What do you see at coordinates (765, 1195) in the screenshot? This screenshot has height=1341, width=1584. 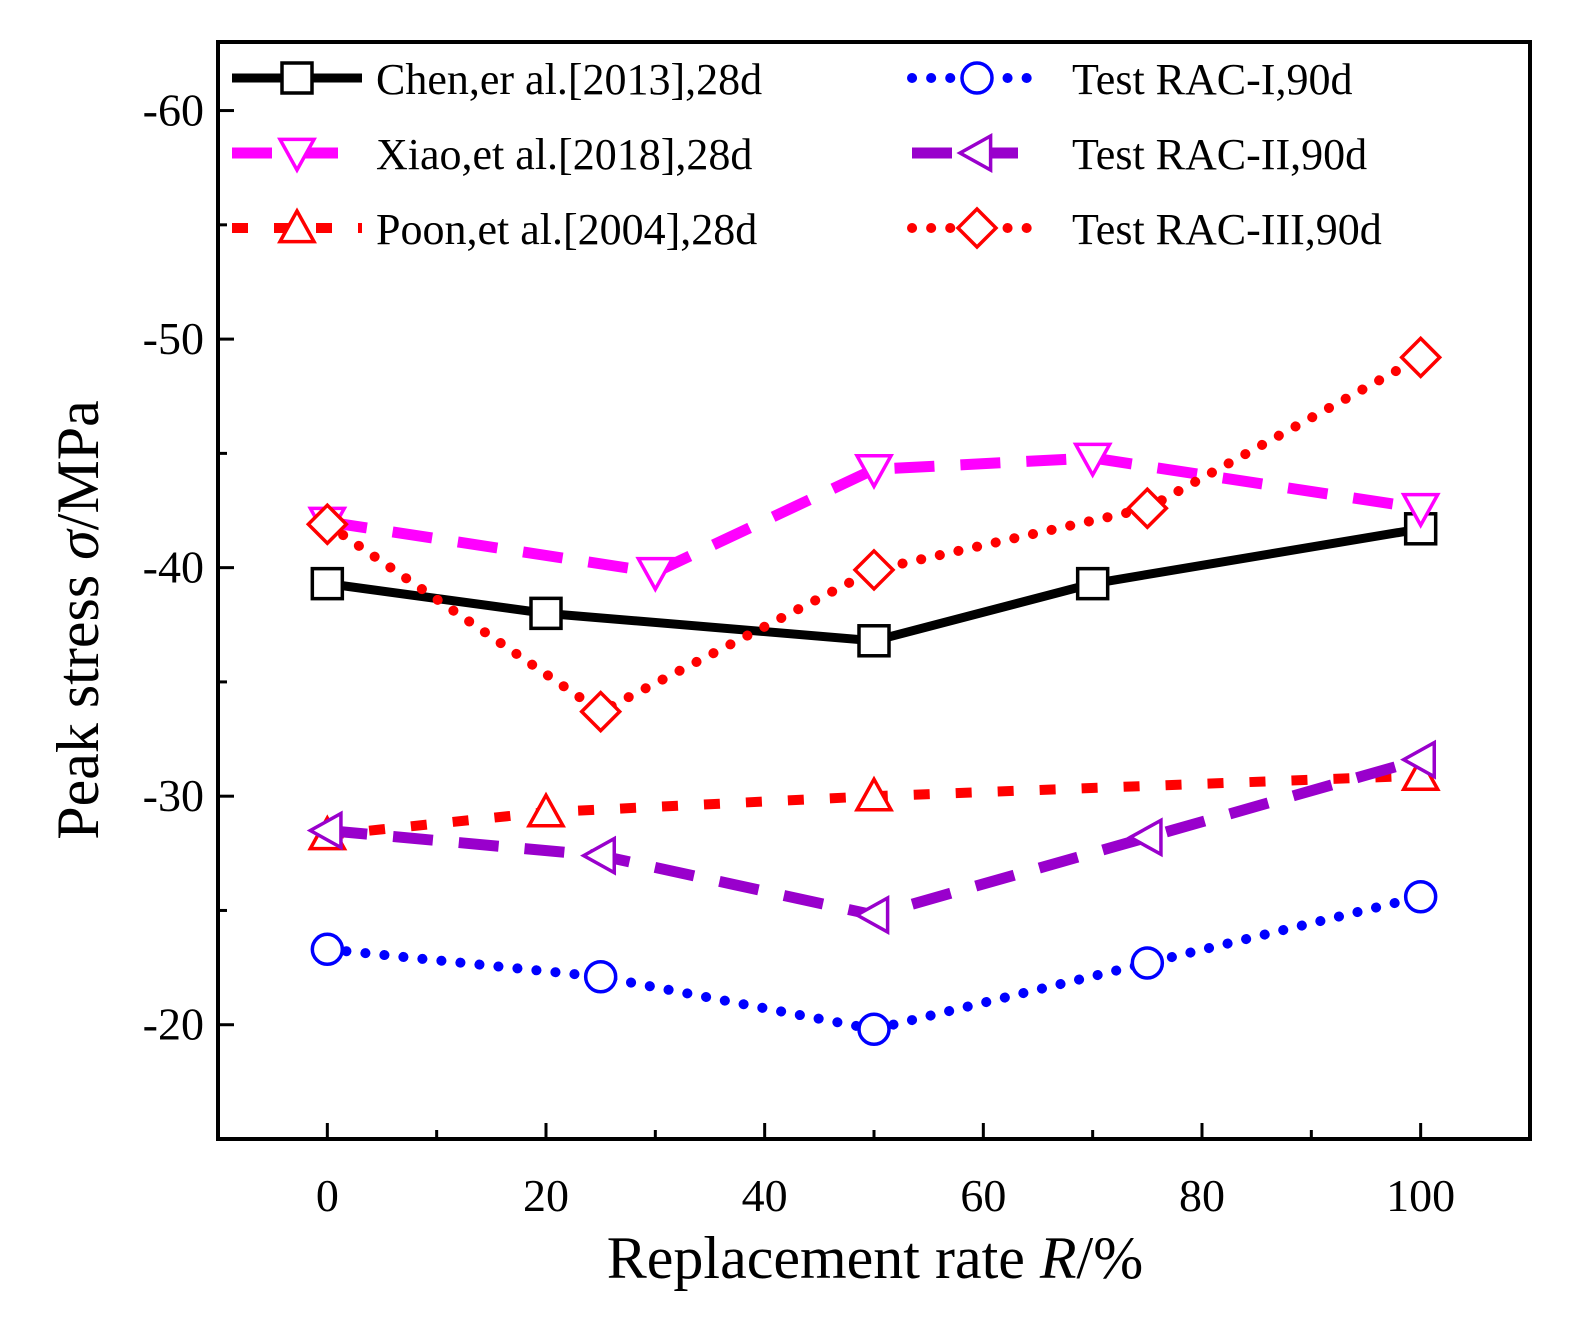 I see `x-tick-label: 40` at bounding box center [765, 1195].